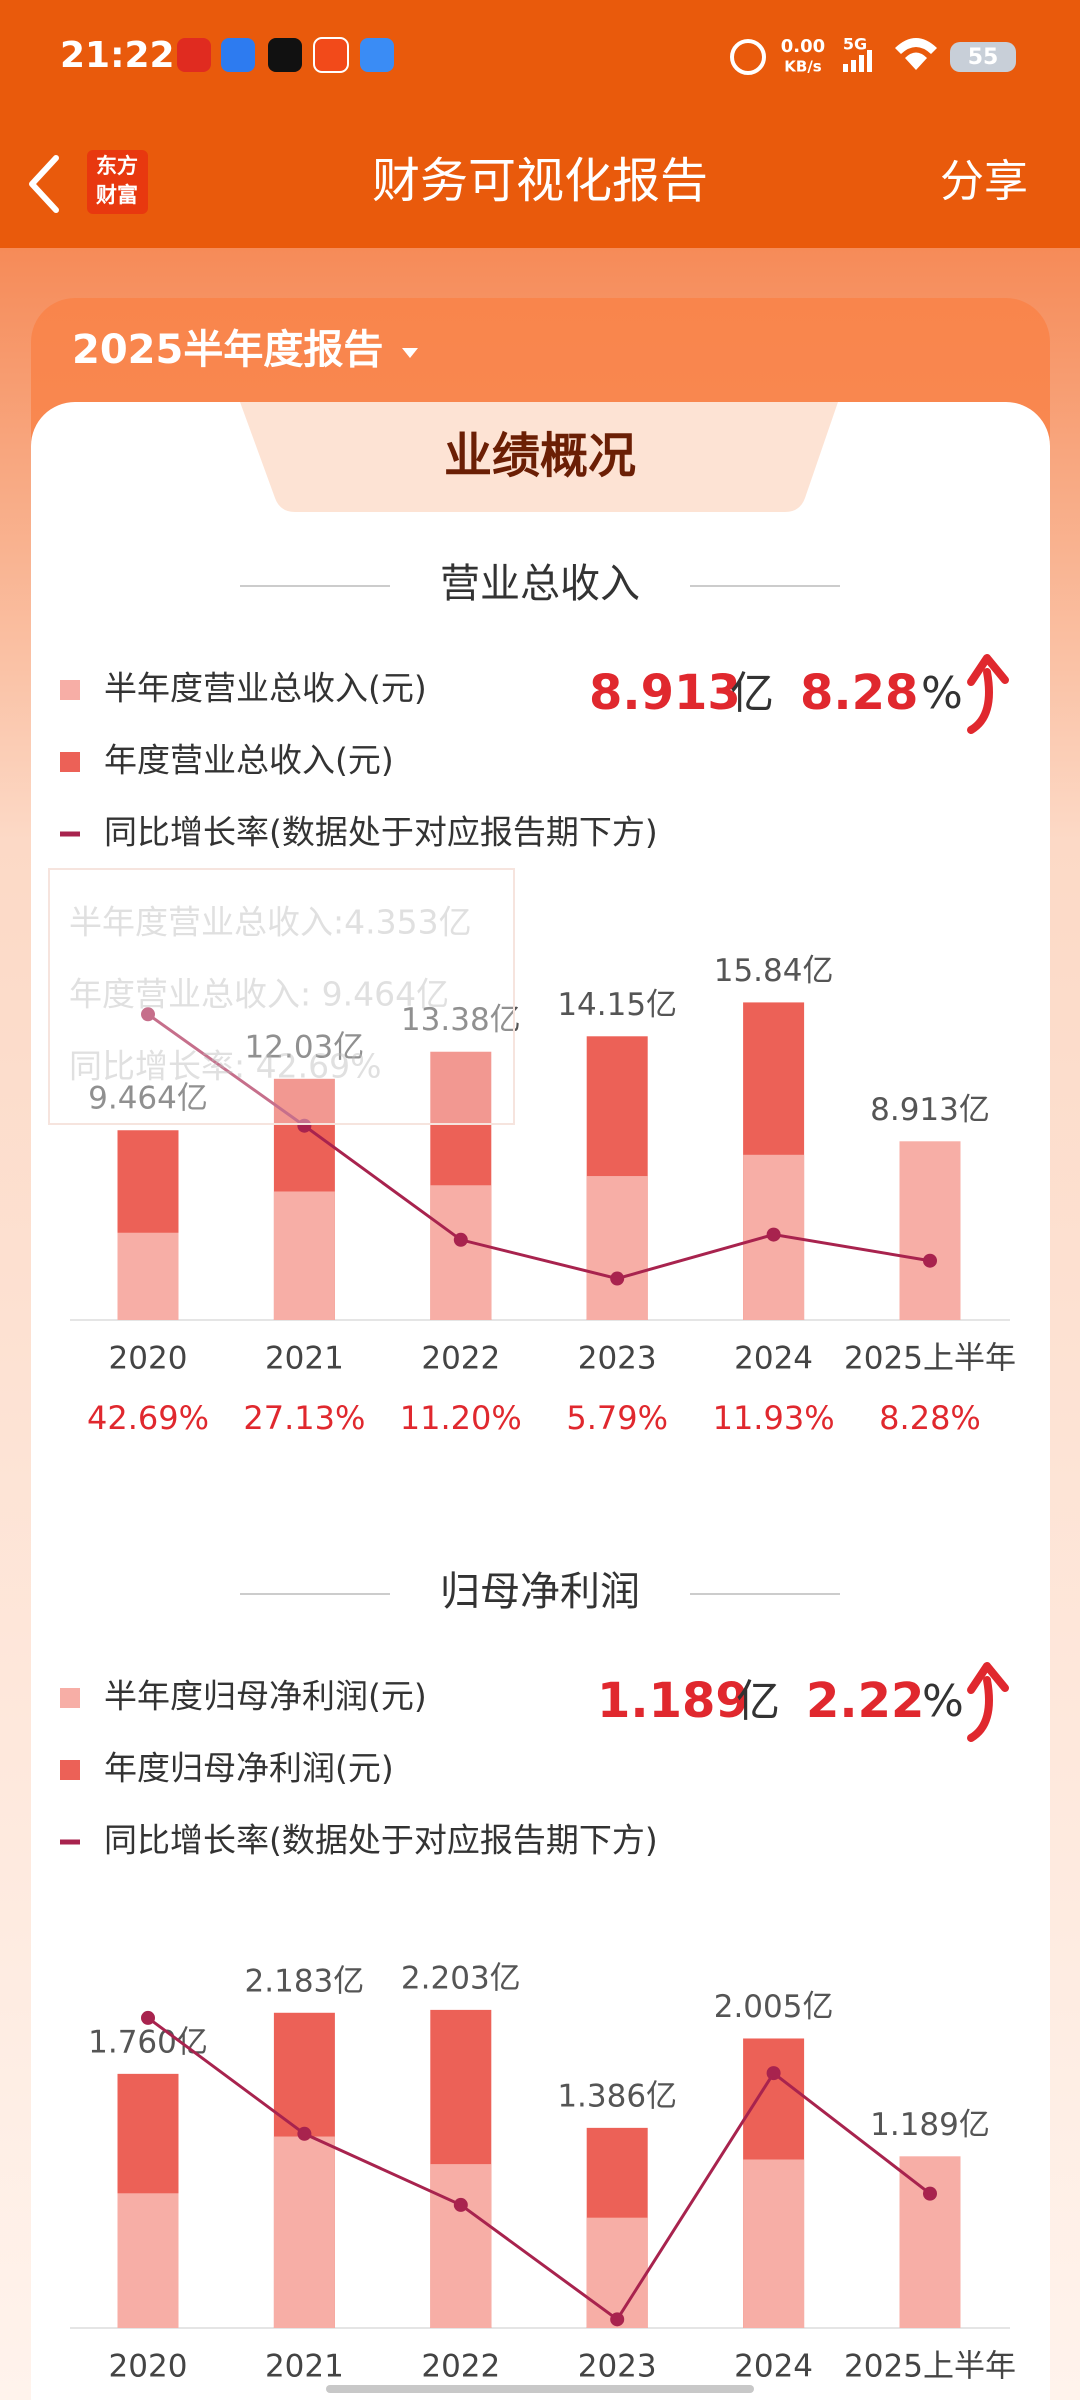  I want to click on section-tab-title: 业绩概况, so click(540, 456).